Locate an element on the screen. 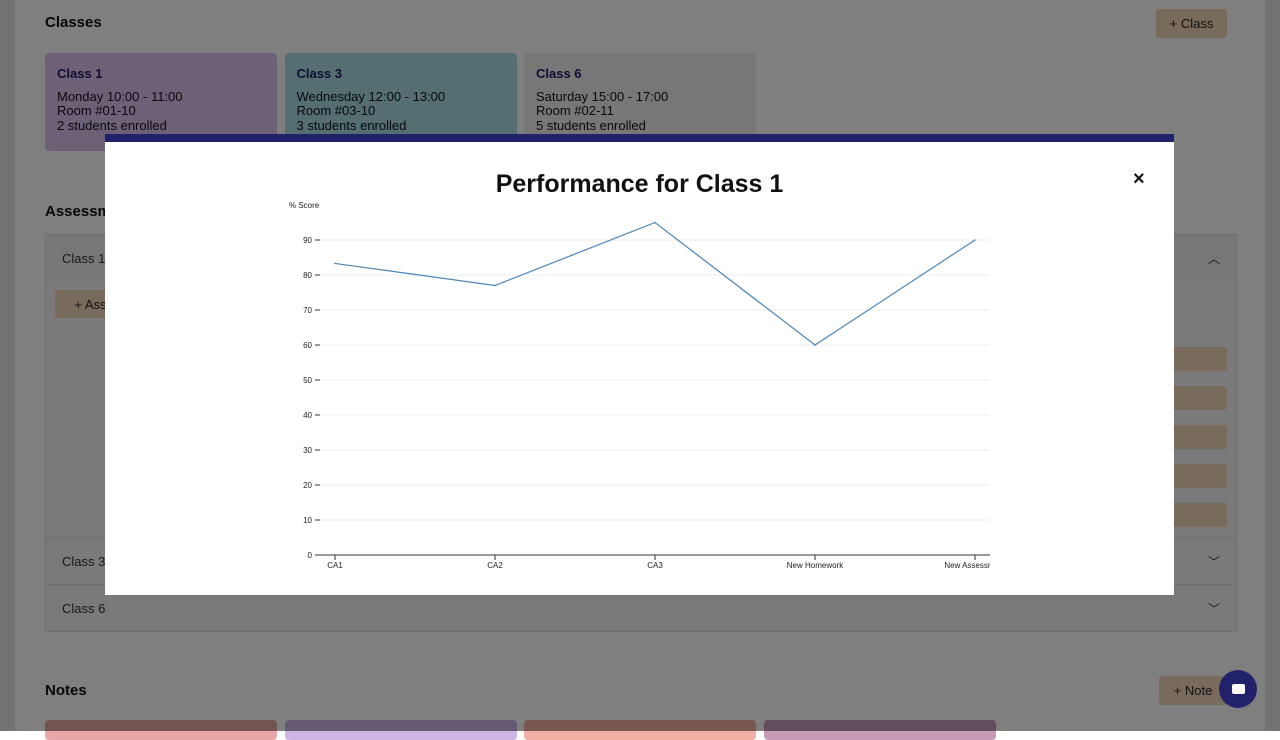 The width and height of the screenshot is (1280, 740). y-tick-label: 50 is located at coordinates (307, 380).